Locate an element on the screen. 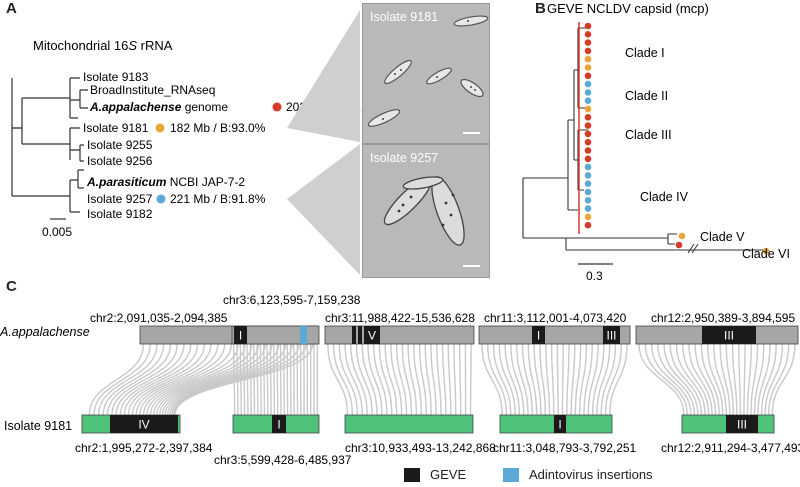 The width and height of the screenshot is (800, 487). panel-letter-a: A is located at coordinates (11, 8).